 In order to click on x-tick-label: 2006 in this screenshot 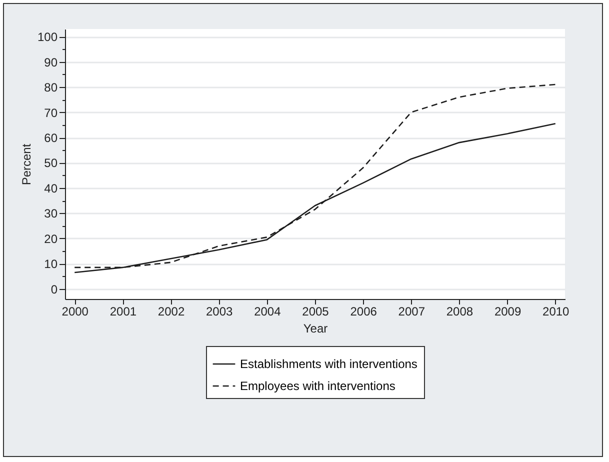, I will do `click(364, 311)`.